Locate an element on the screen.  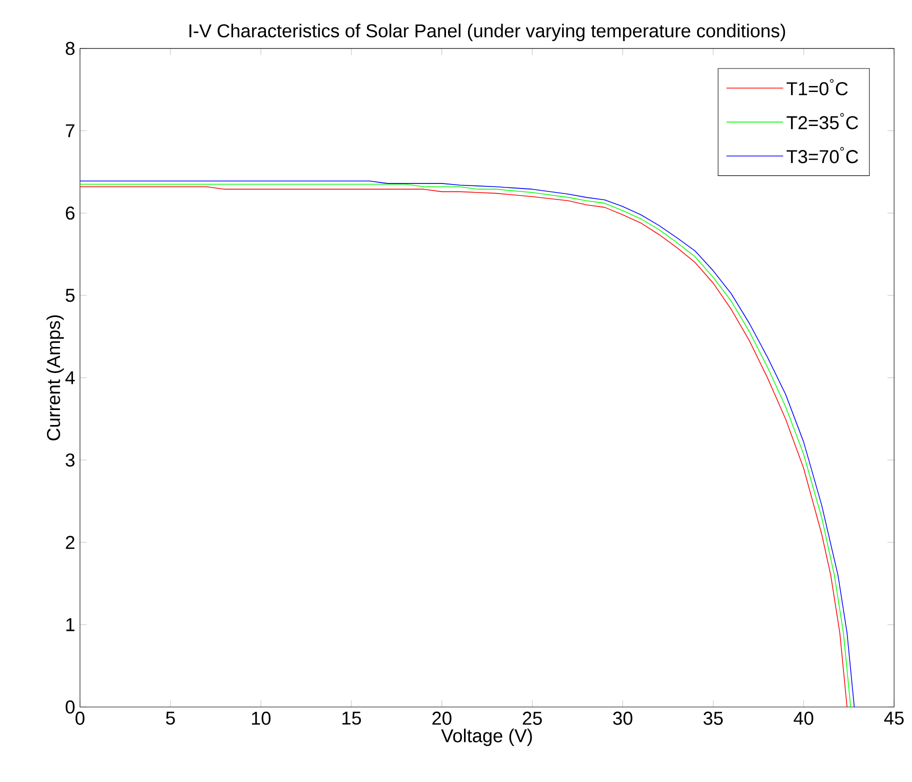
y-tick-label: 0 is located at coordinates (70, 707).